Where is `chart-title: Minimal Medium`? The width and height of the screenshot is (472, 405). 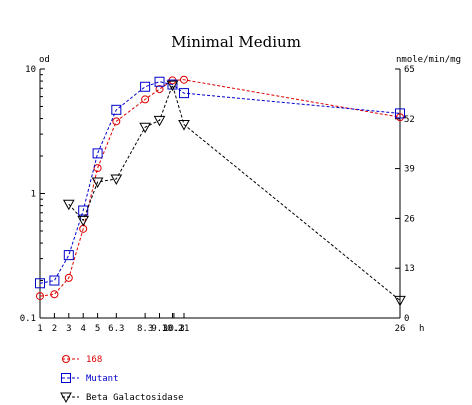
chart-title: Minimal Medium is located at coordinates (236, 42).